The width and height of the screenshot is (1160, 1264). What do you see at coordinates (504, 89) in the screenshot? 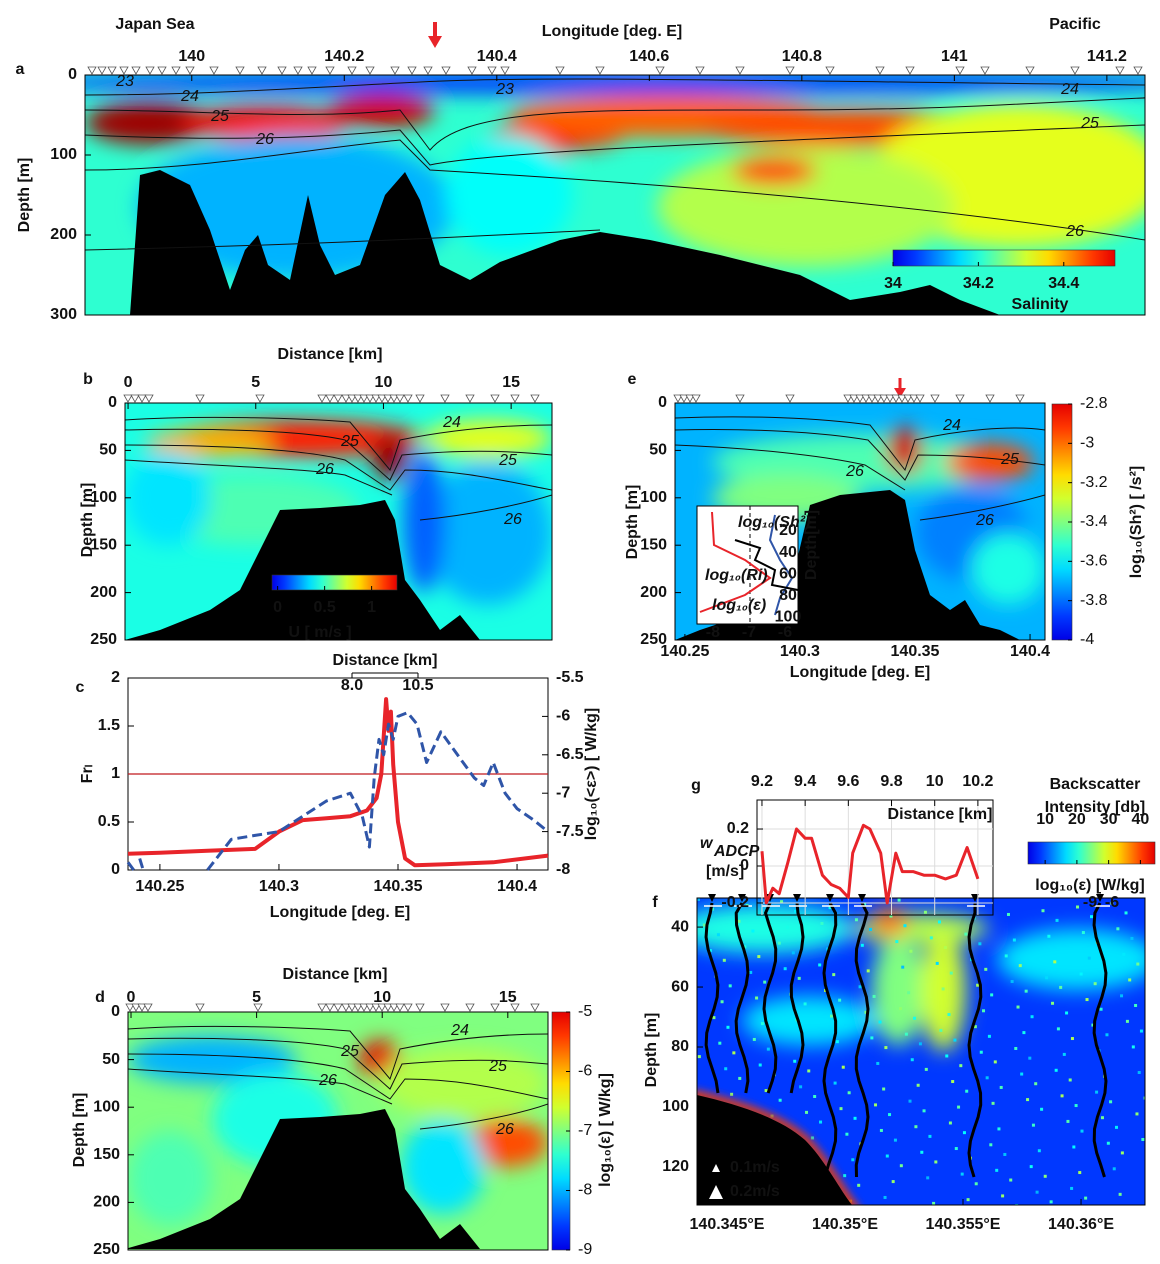
I see `contour-label: 23` at bounding box center [504, 89].